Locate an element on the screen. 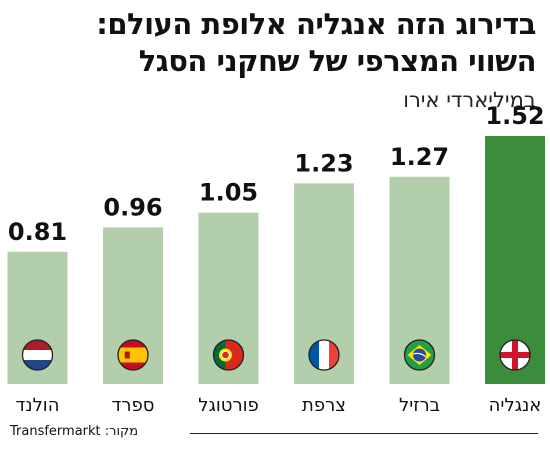 Image resolution: width=550 pixels, height=449 pixels. category-label: פורטוגל is located at coordinates (228, 405).